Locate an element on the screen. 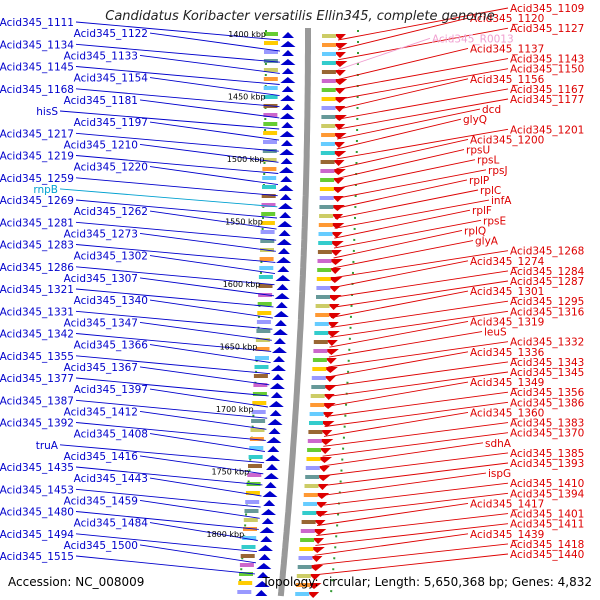 Image resolution: width=600 pixels, height=600 pixels. left-gene-label: Acid345_1459 is located at coordinates (101, 501).